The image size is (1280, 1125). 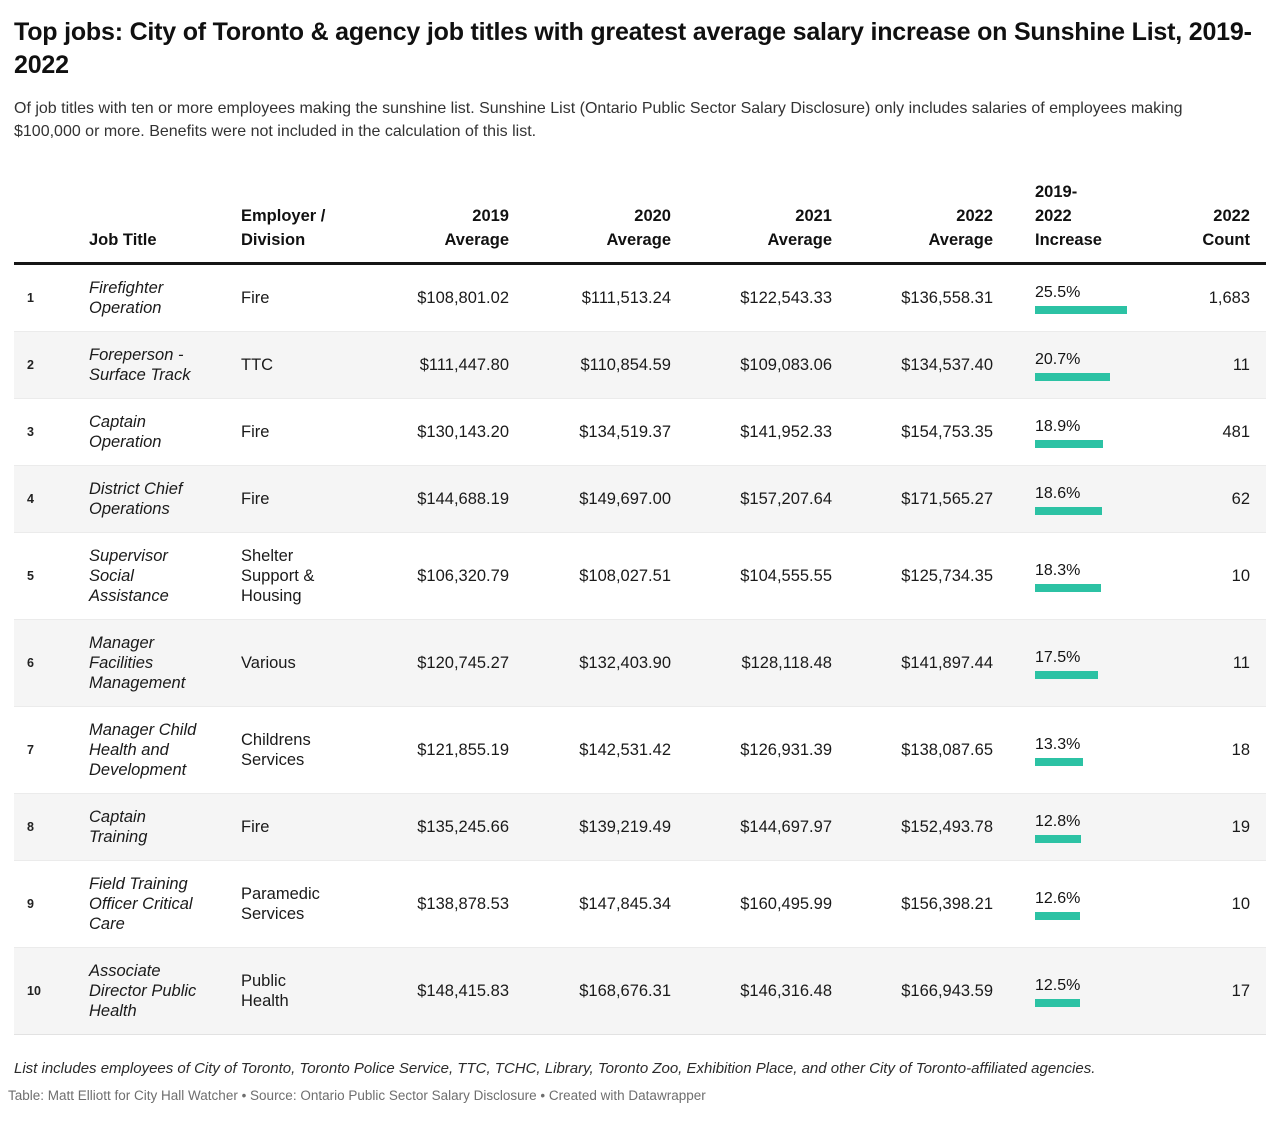 I want to click on row-rank: 9, so click(x=30, y=904).